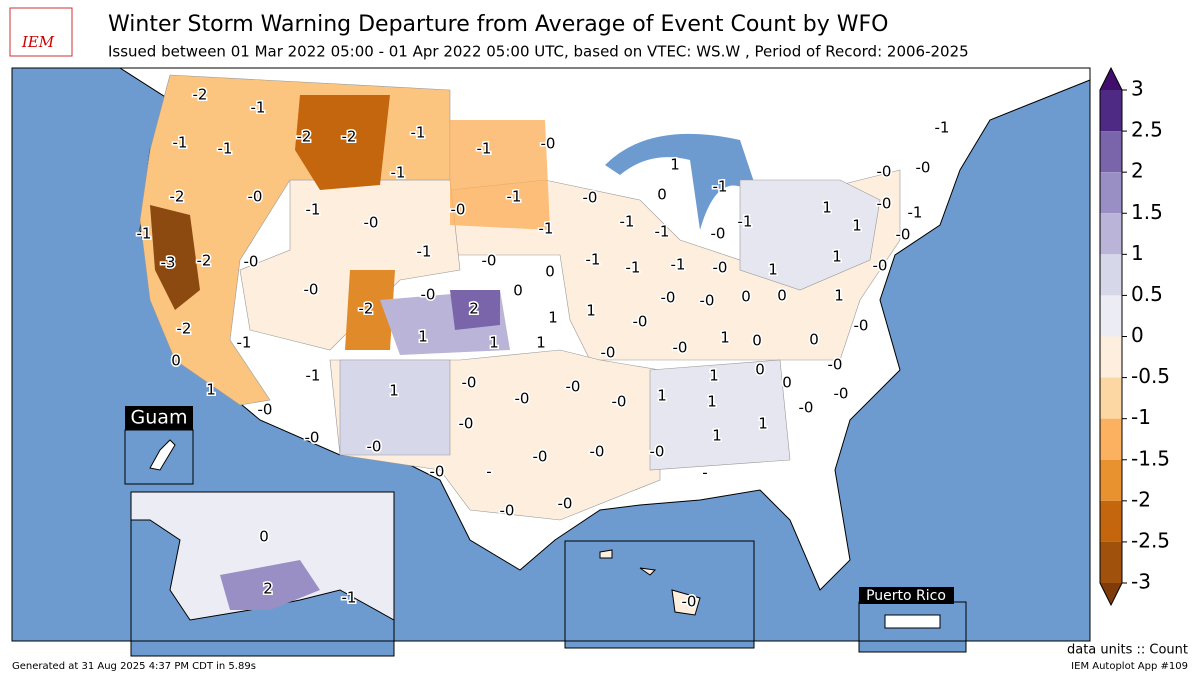 The height and width of the screenshot is (675, 1200). I want to click on hawaii-land, so click(650, 582).